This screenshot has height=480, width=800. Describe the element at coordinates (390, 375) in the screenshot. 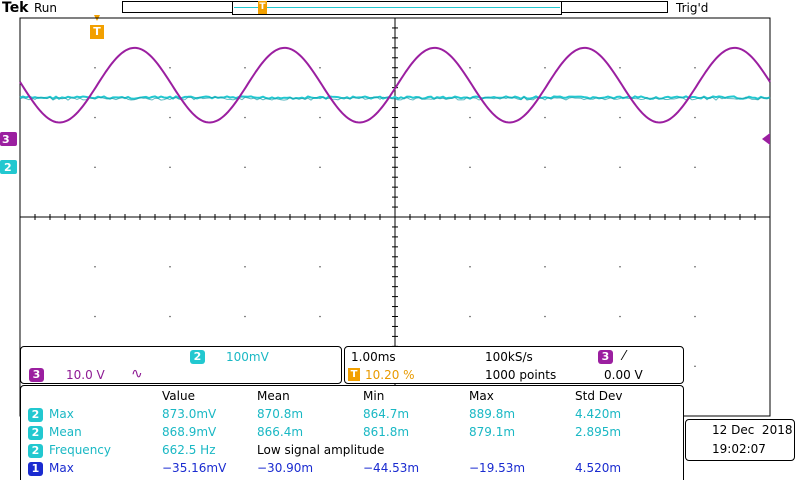

I see `trigger-position-percent: 10.20 %` at that location.